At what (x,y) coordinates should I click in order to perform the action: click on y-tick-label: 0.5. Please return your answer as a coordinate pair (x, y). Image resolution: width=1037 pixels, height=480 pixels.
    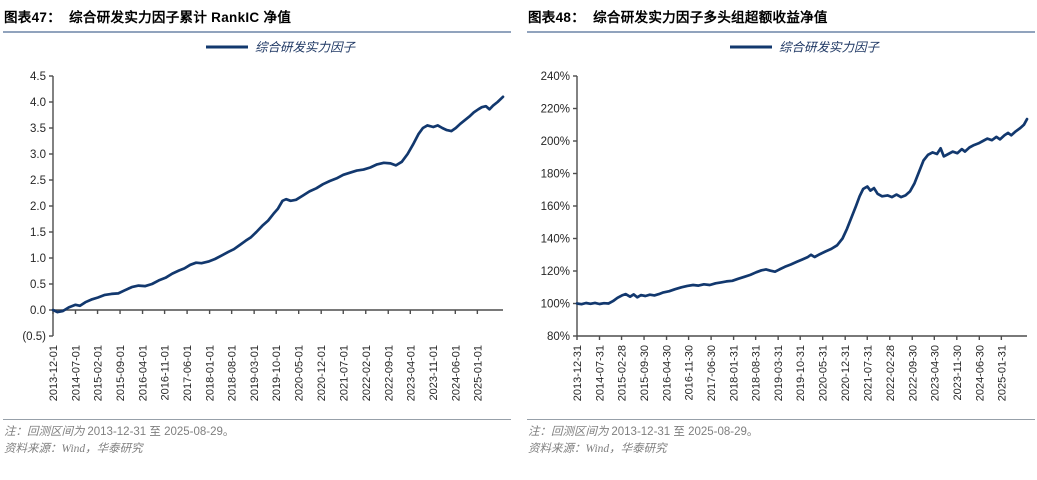
    Looking at the image, I should click on (38, 285).